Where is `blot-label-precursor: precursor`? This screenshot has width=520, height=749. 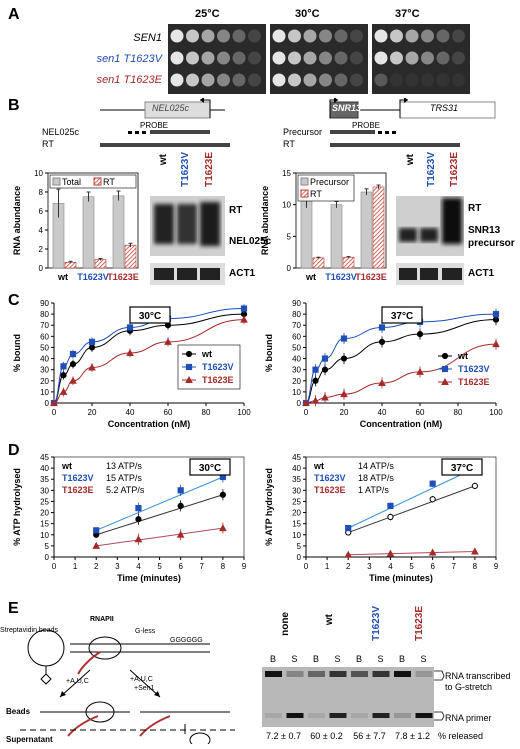
blot-label-precursor: precursor is located at coordinates (491, 243).